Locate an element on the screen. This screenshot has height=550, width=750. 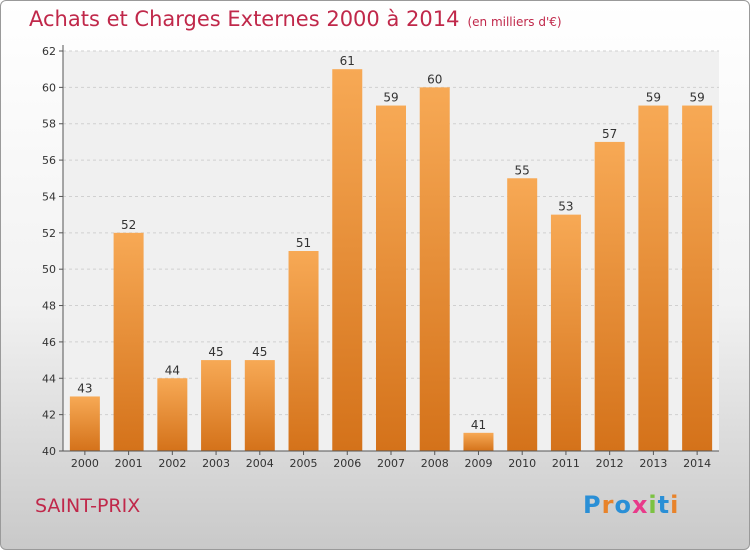
y-tick-label: 44 is located at coordinates (49, 378).